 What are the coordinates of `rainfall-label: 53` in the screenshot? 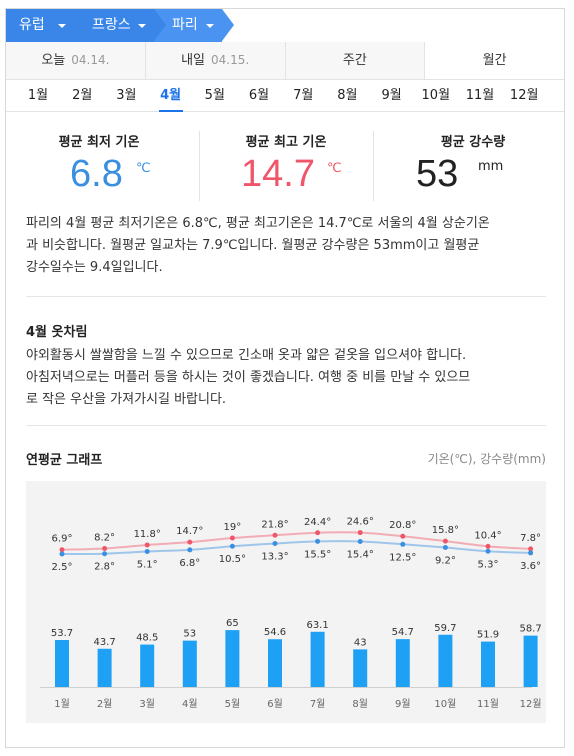 It's located at (189, 634).